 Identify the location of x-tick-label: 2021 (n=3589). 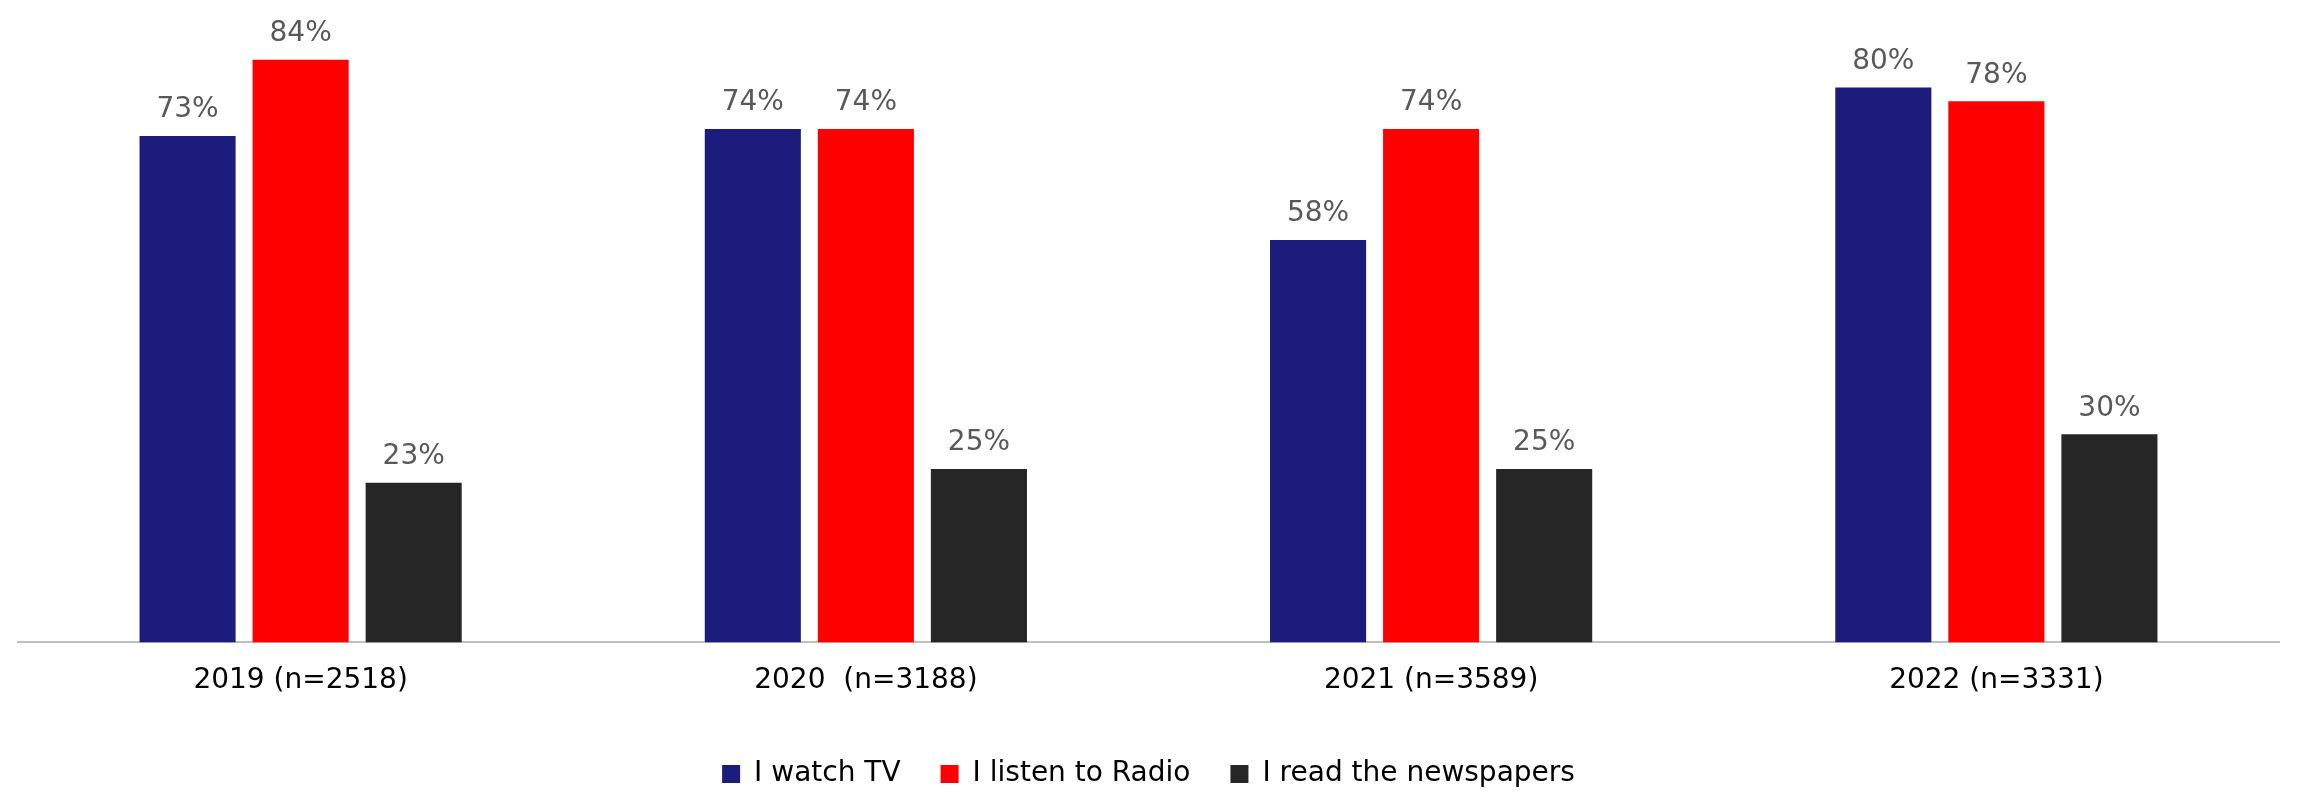
(1431, 679).